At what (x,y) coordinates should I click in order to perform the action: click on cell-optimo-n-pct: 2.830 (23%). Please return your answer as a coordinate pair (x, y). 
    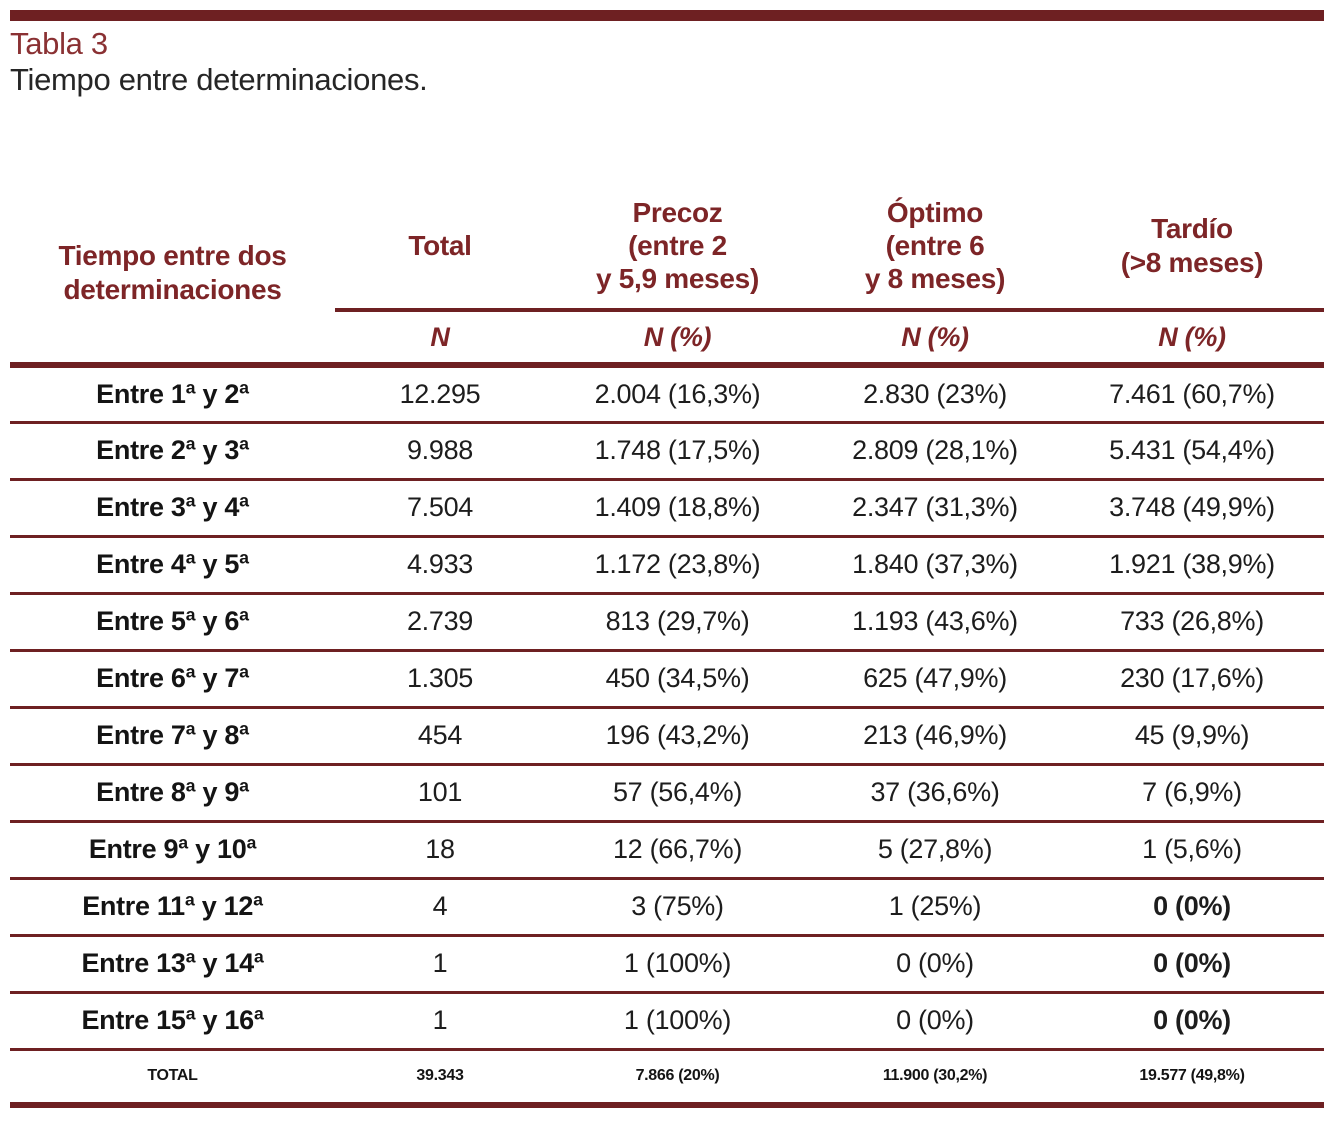
    Looking at the image, I should click on (935, 394).